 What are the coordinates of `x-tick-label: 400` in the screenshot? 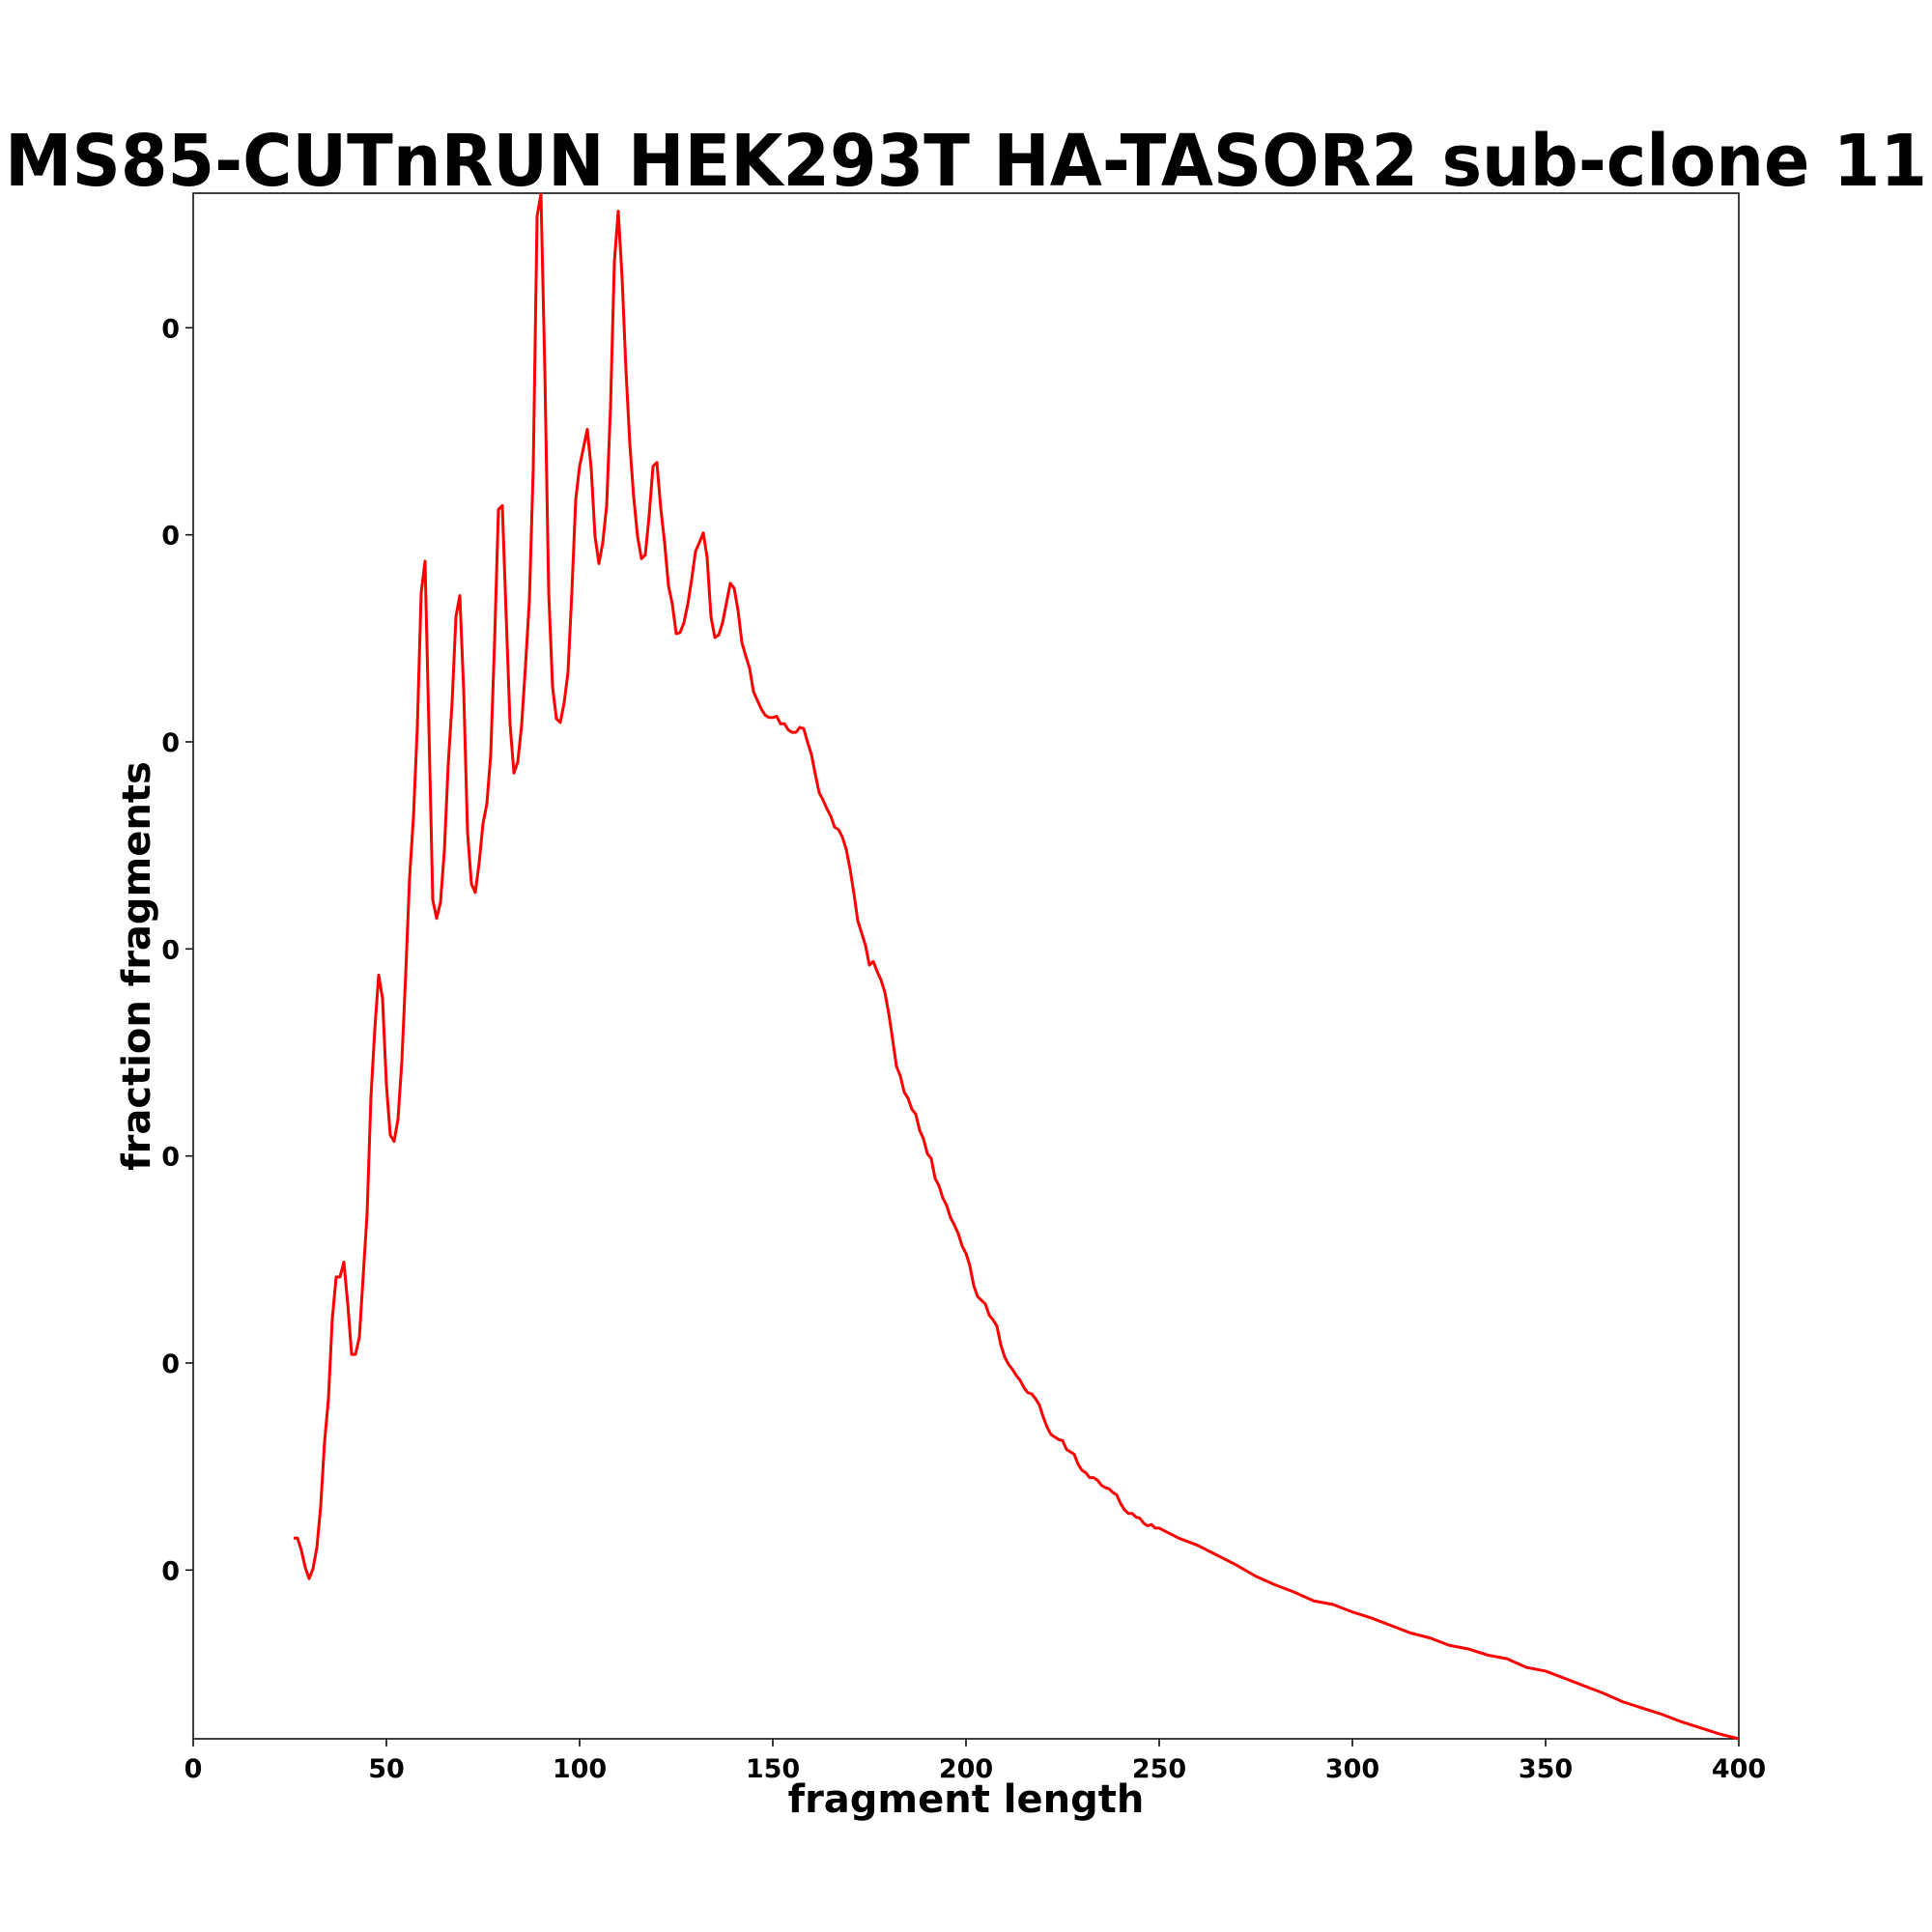 It's located at (1739, 1769).